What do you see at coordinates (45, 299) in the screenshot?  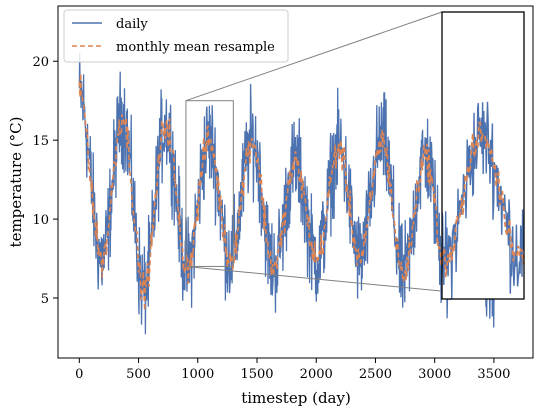 I see `y-tick-label: 5` at bounding box center [45, 299].